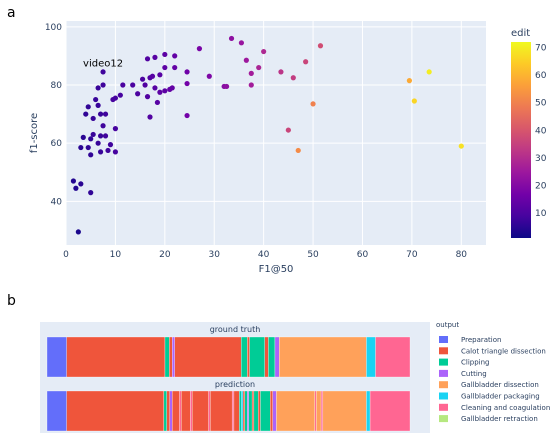 This screenshot has width=550, height=444. Describe the element at coordinates (481, 340) in the screenshot. I see `legend-item-label: Preparation` at that location.